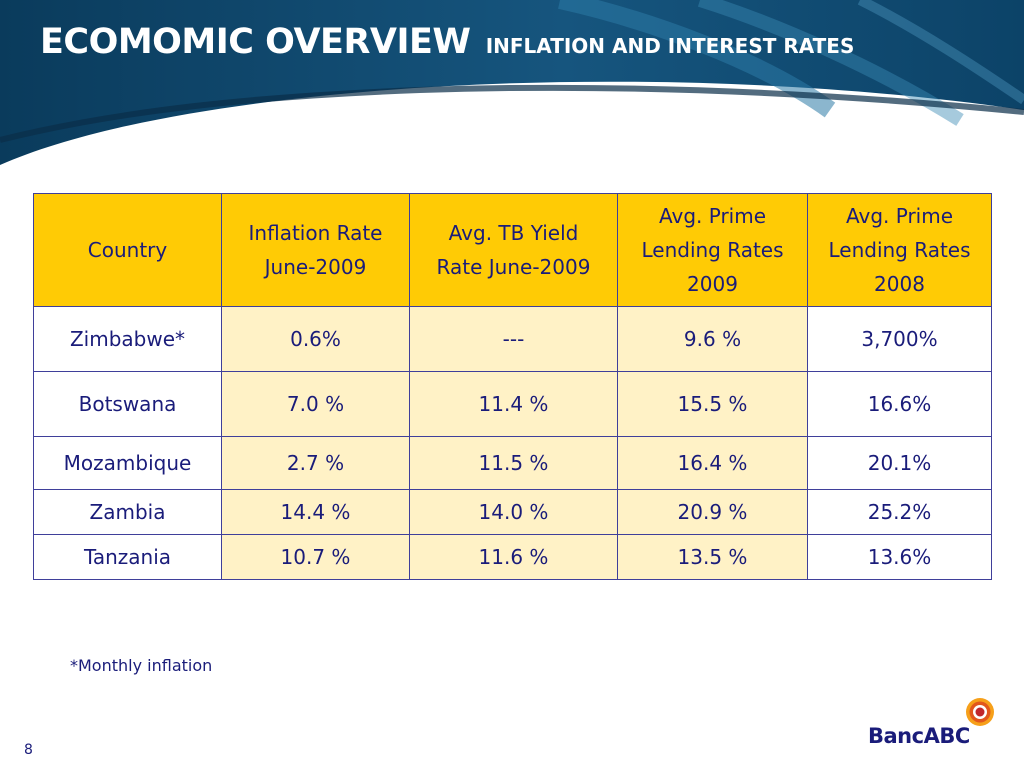  I want to click on header-inflation-rate: Inflation Rate June-2009, so click(315, 250).